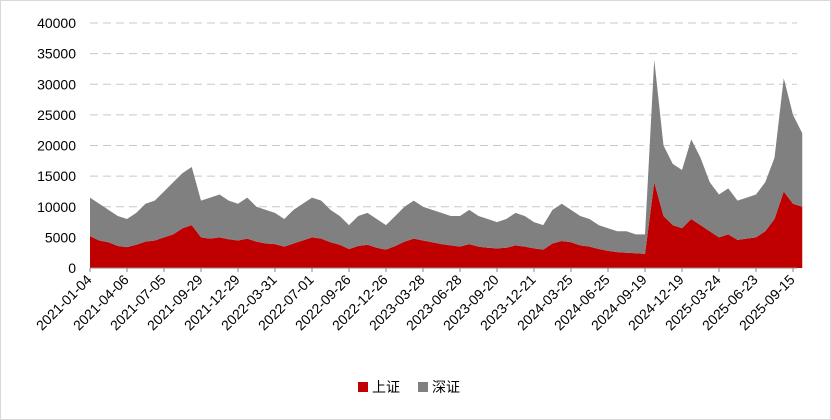 This screenshot has height=420, width=831. What do you see at coordinates (60, 237) in the screenshot?
I see `y-tick-label: 5000` at bounding box center [60, 237].